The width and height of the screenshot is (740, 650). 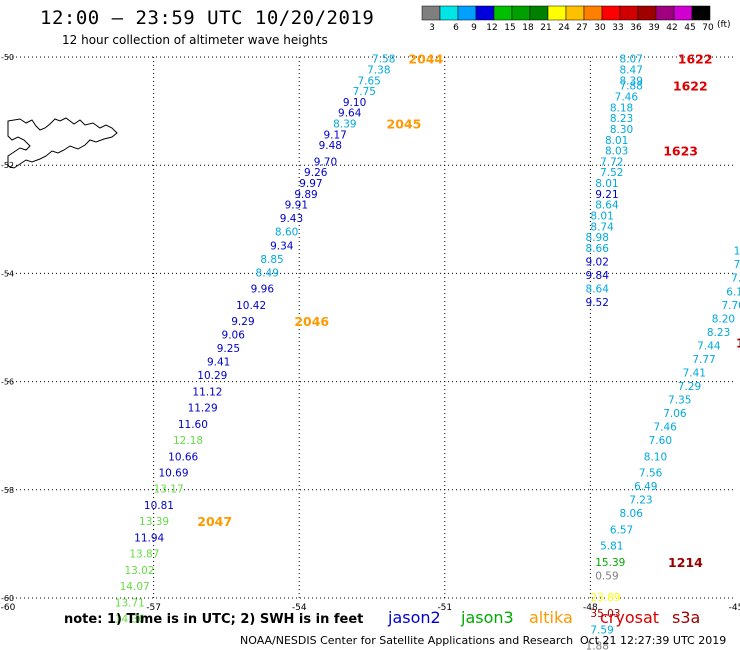 What do you see at coordinates (680, 151) in the screenshot?
I see `pass-time-label: 1623` at bounding box center [680, 151].